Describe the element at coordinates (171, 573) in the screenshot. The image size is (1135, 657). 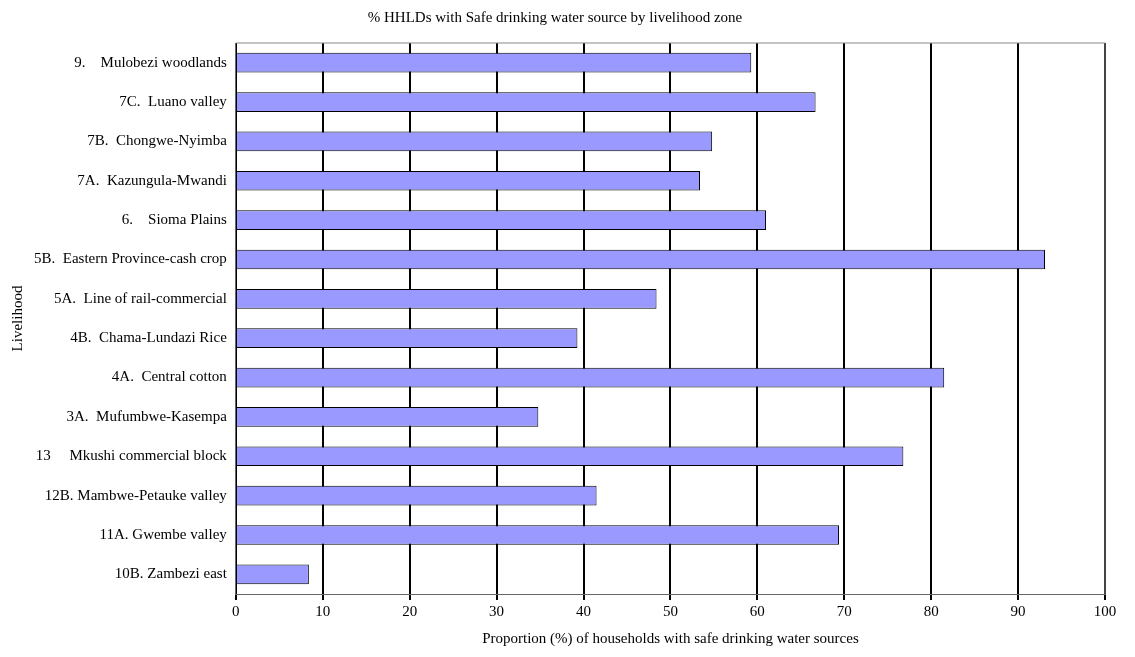
I see `y-tick-label: 10B. Zambezi east` at that location.